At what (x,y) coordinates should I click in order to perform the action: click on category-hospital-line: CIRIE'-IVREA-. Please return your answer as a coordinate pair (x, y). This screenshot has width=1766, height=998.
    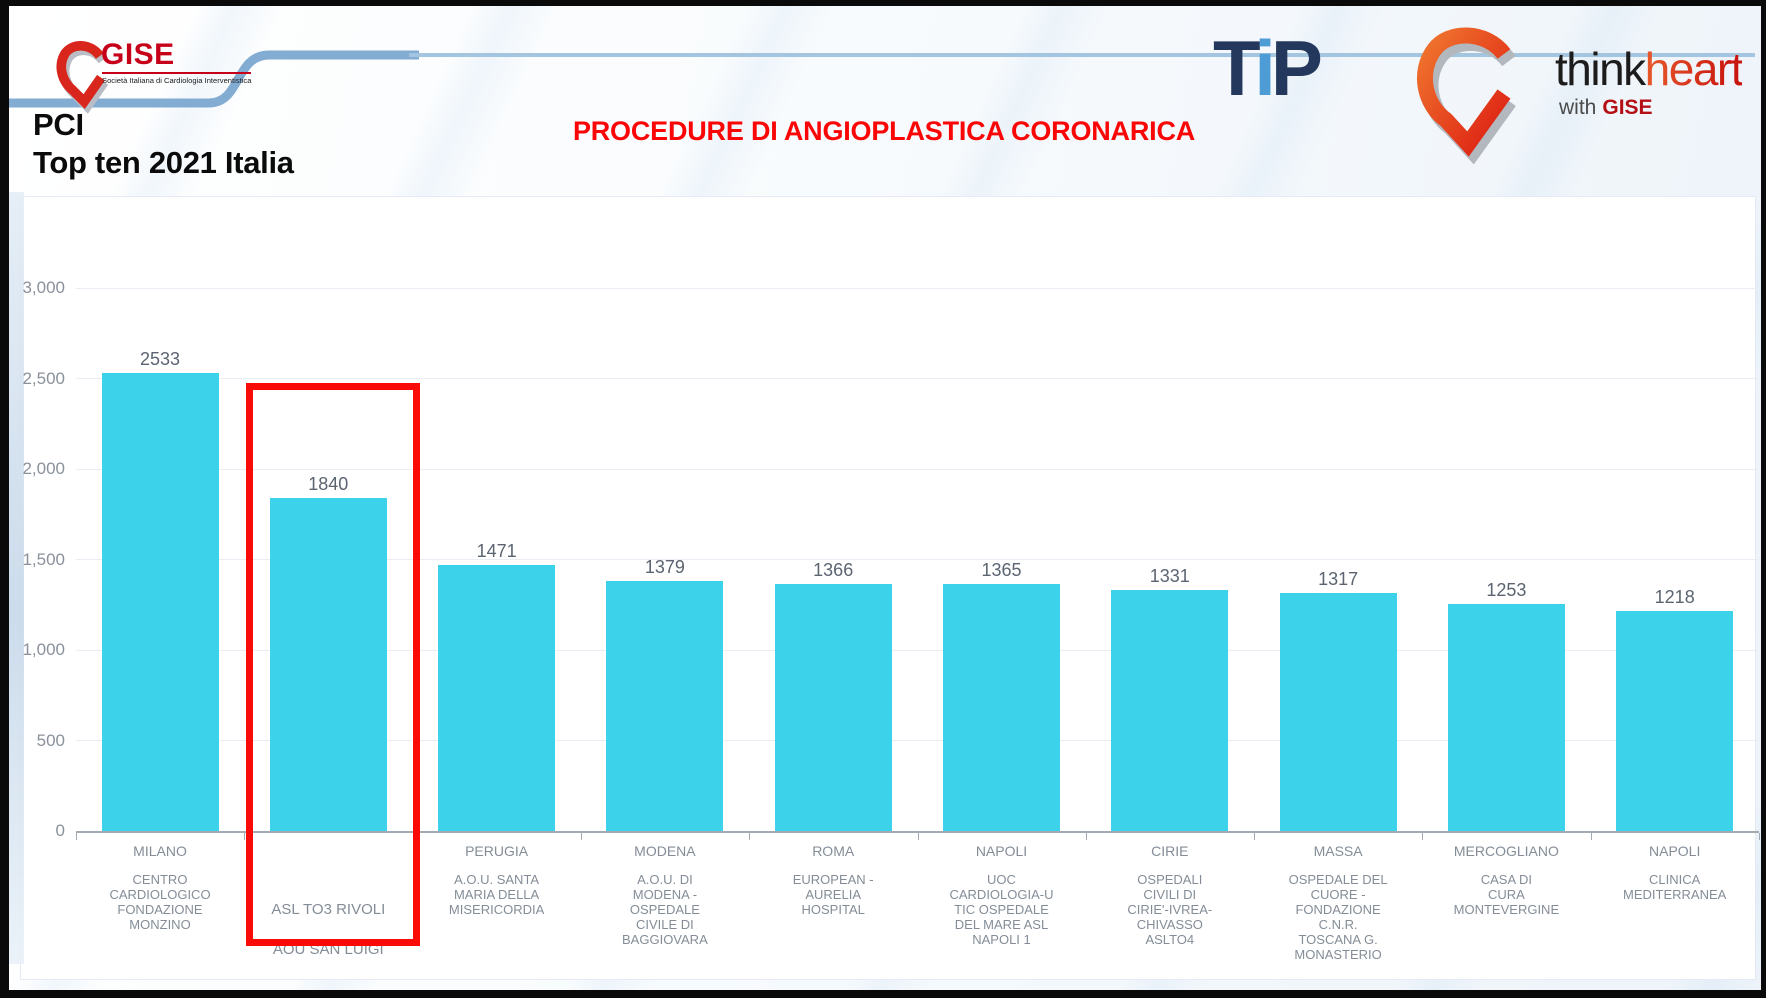
    Looking at the image, I should click on (1170, 909).